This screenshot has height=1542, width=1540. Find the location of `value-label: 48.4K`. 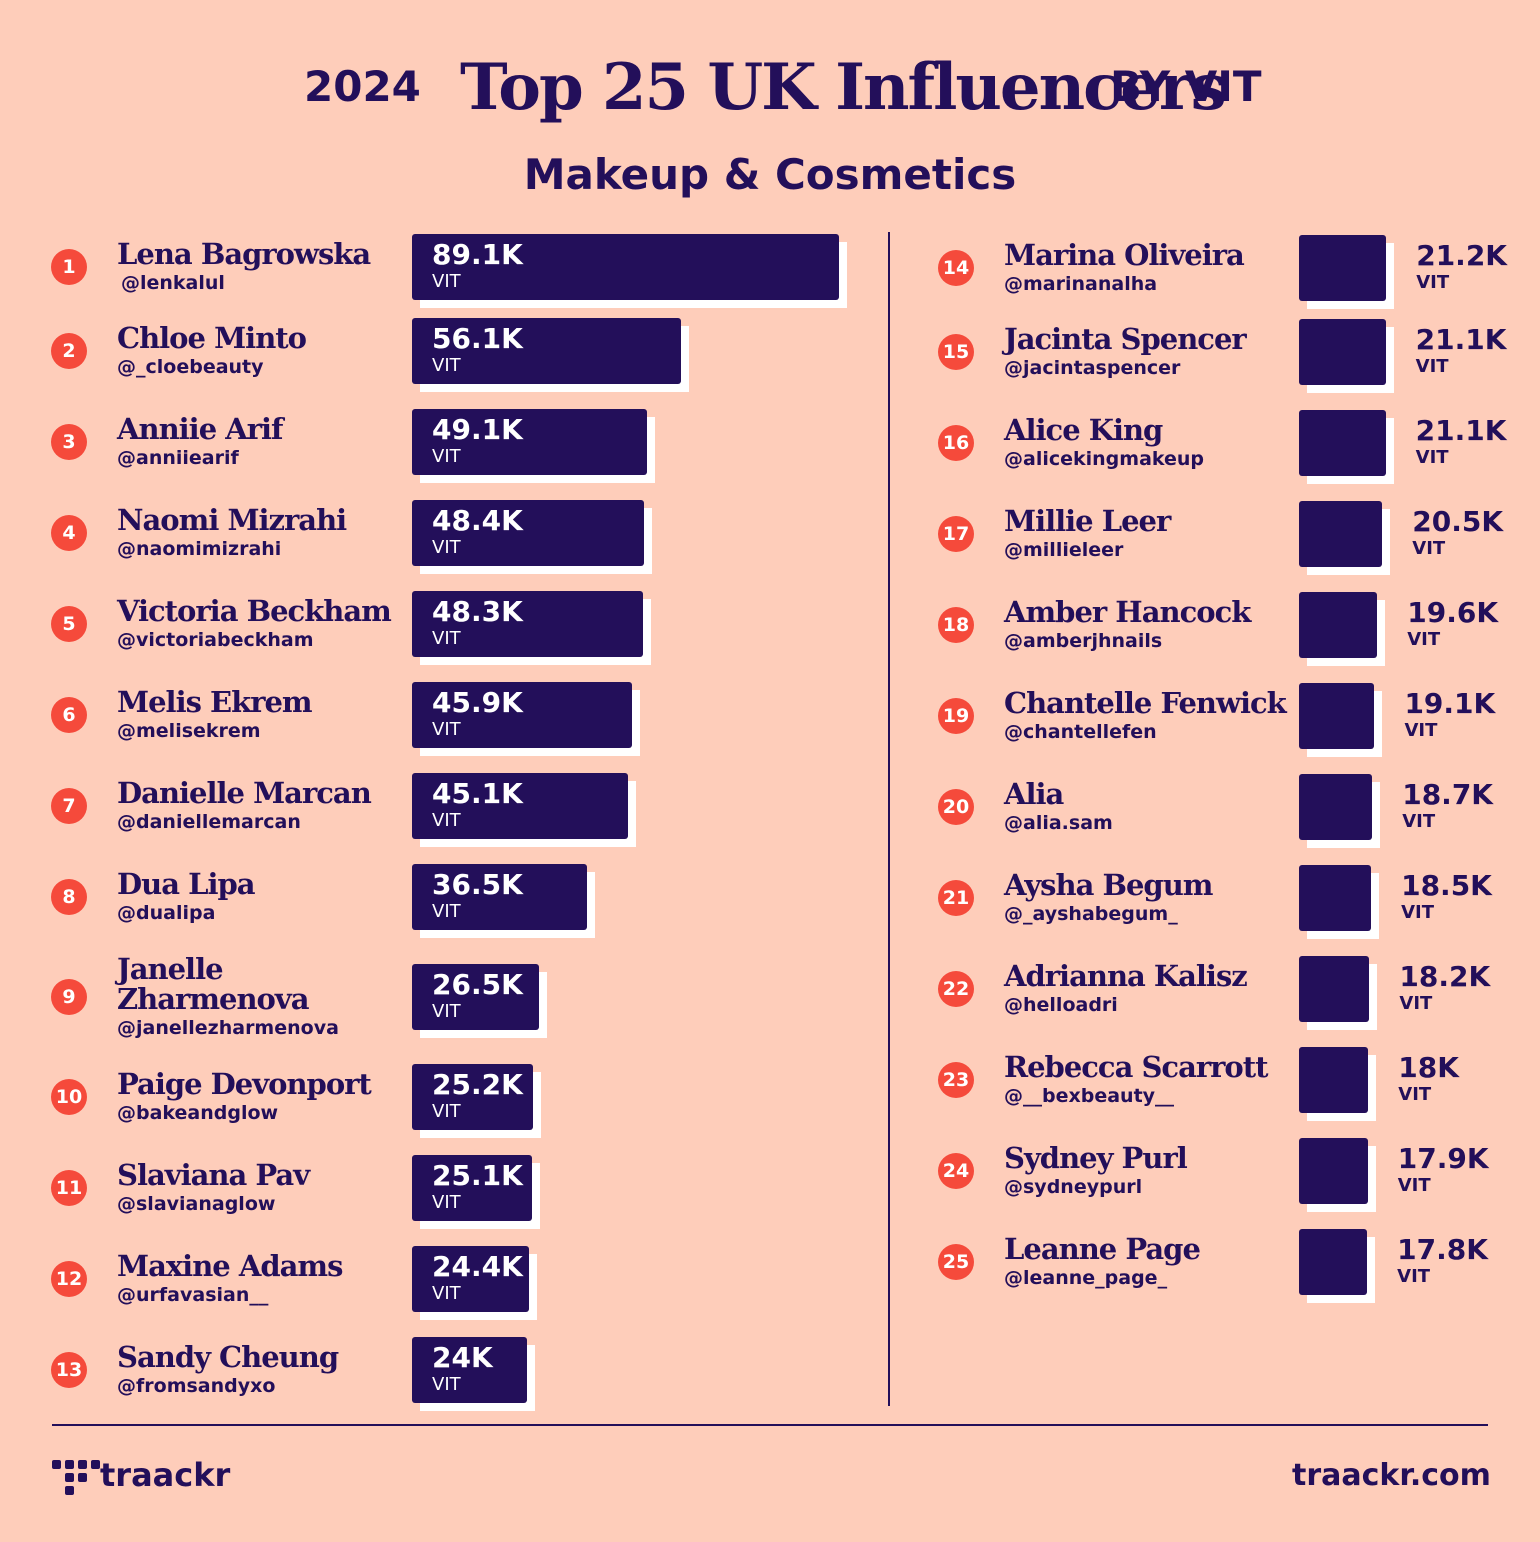

value-label: 48.4K is located at coordinates (477, 520).